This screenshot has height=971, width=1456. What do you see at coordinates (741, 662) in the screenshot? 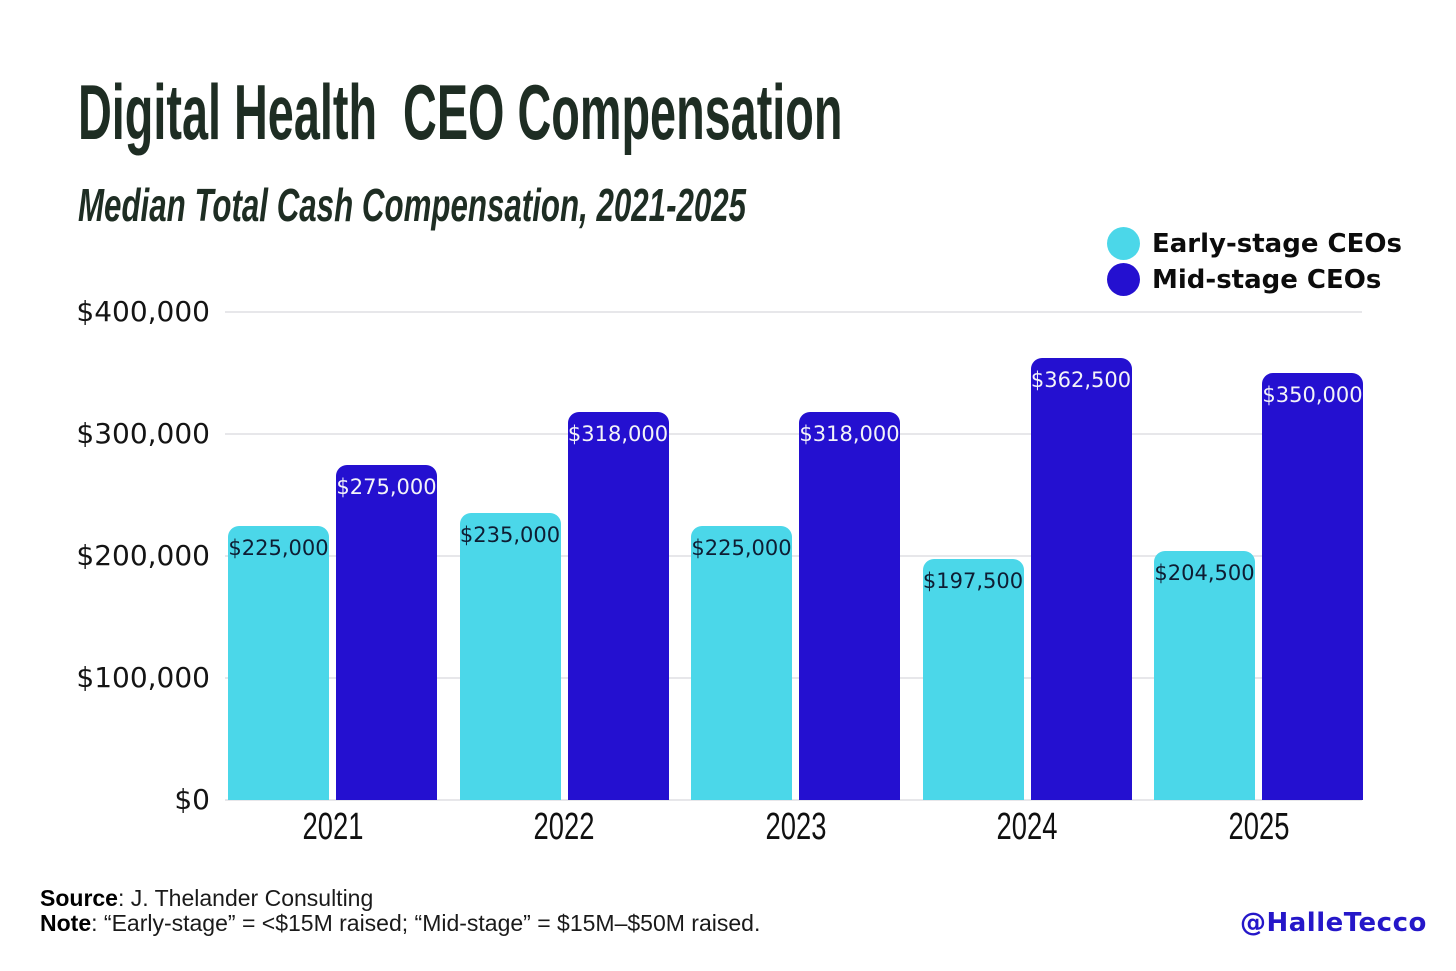
I see `bar-early-stage-ceos-2023: $225,000` at bounding box center [741, 662].